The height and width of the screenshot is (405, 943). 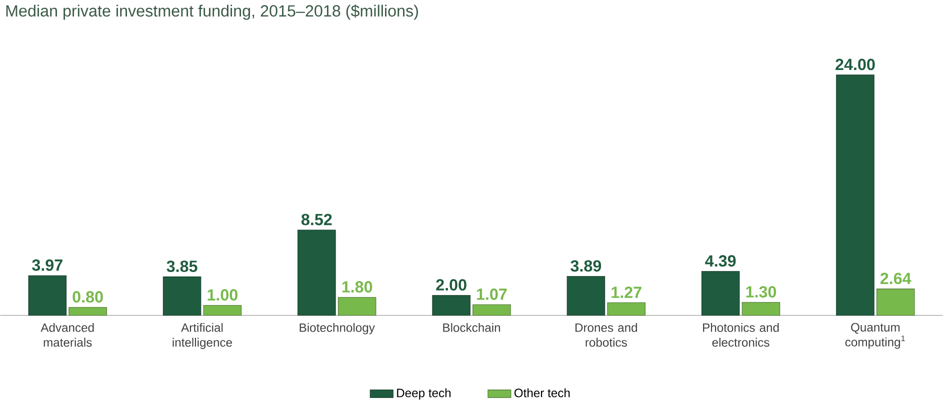 What do you see at coordinates (586, 266) in the screenshot?
I see `data-label: 3.89` at bounding box center [586, 266].